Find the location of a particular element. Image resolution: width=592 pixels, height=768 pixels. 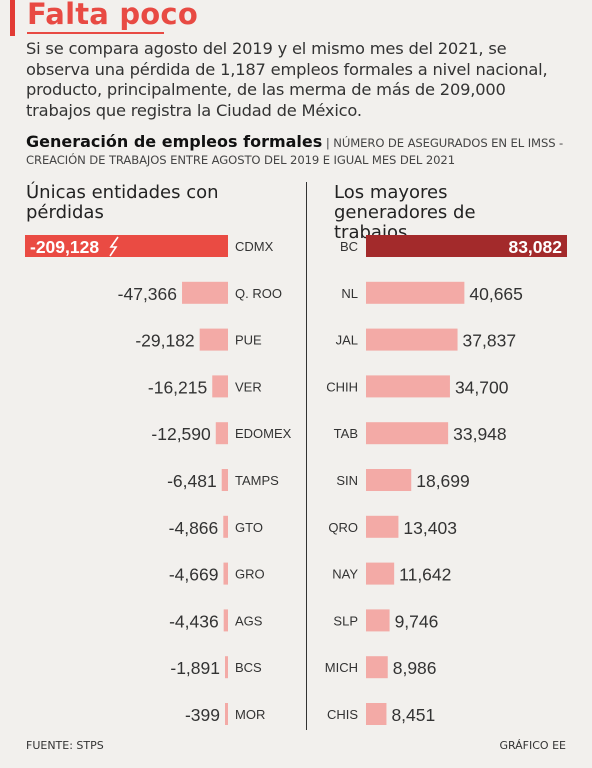

state-label: CHIH is located at coordinates (342, 386).